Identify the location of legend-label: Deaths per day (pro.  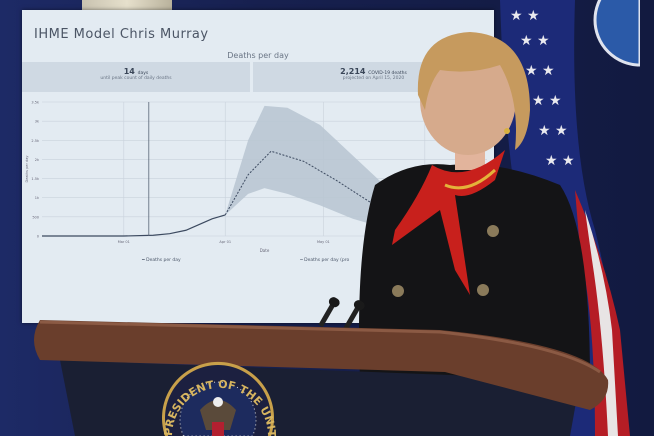
(327, 260).